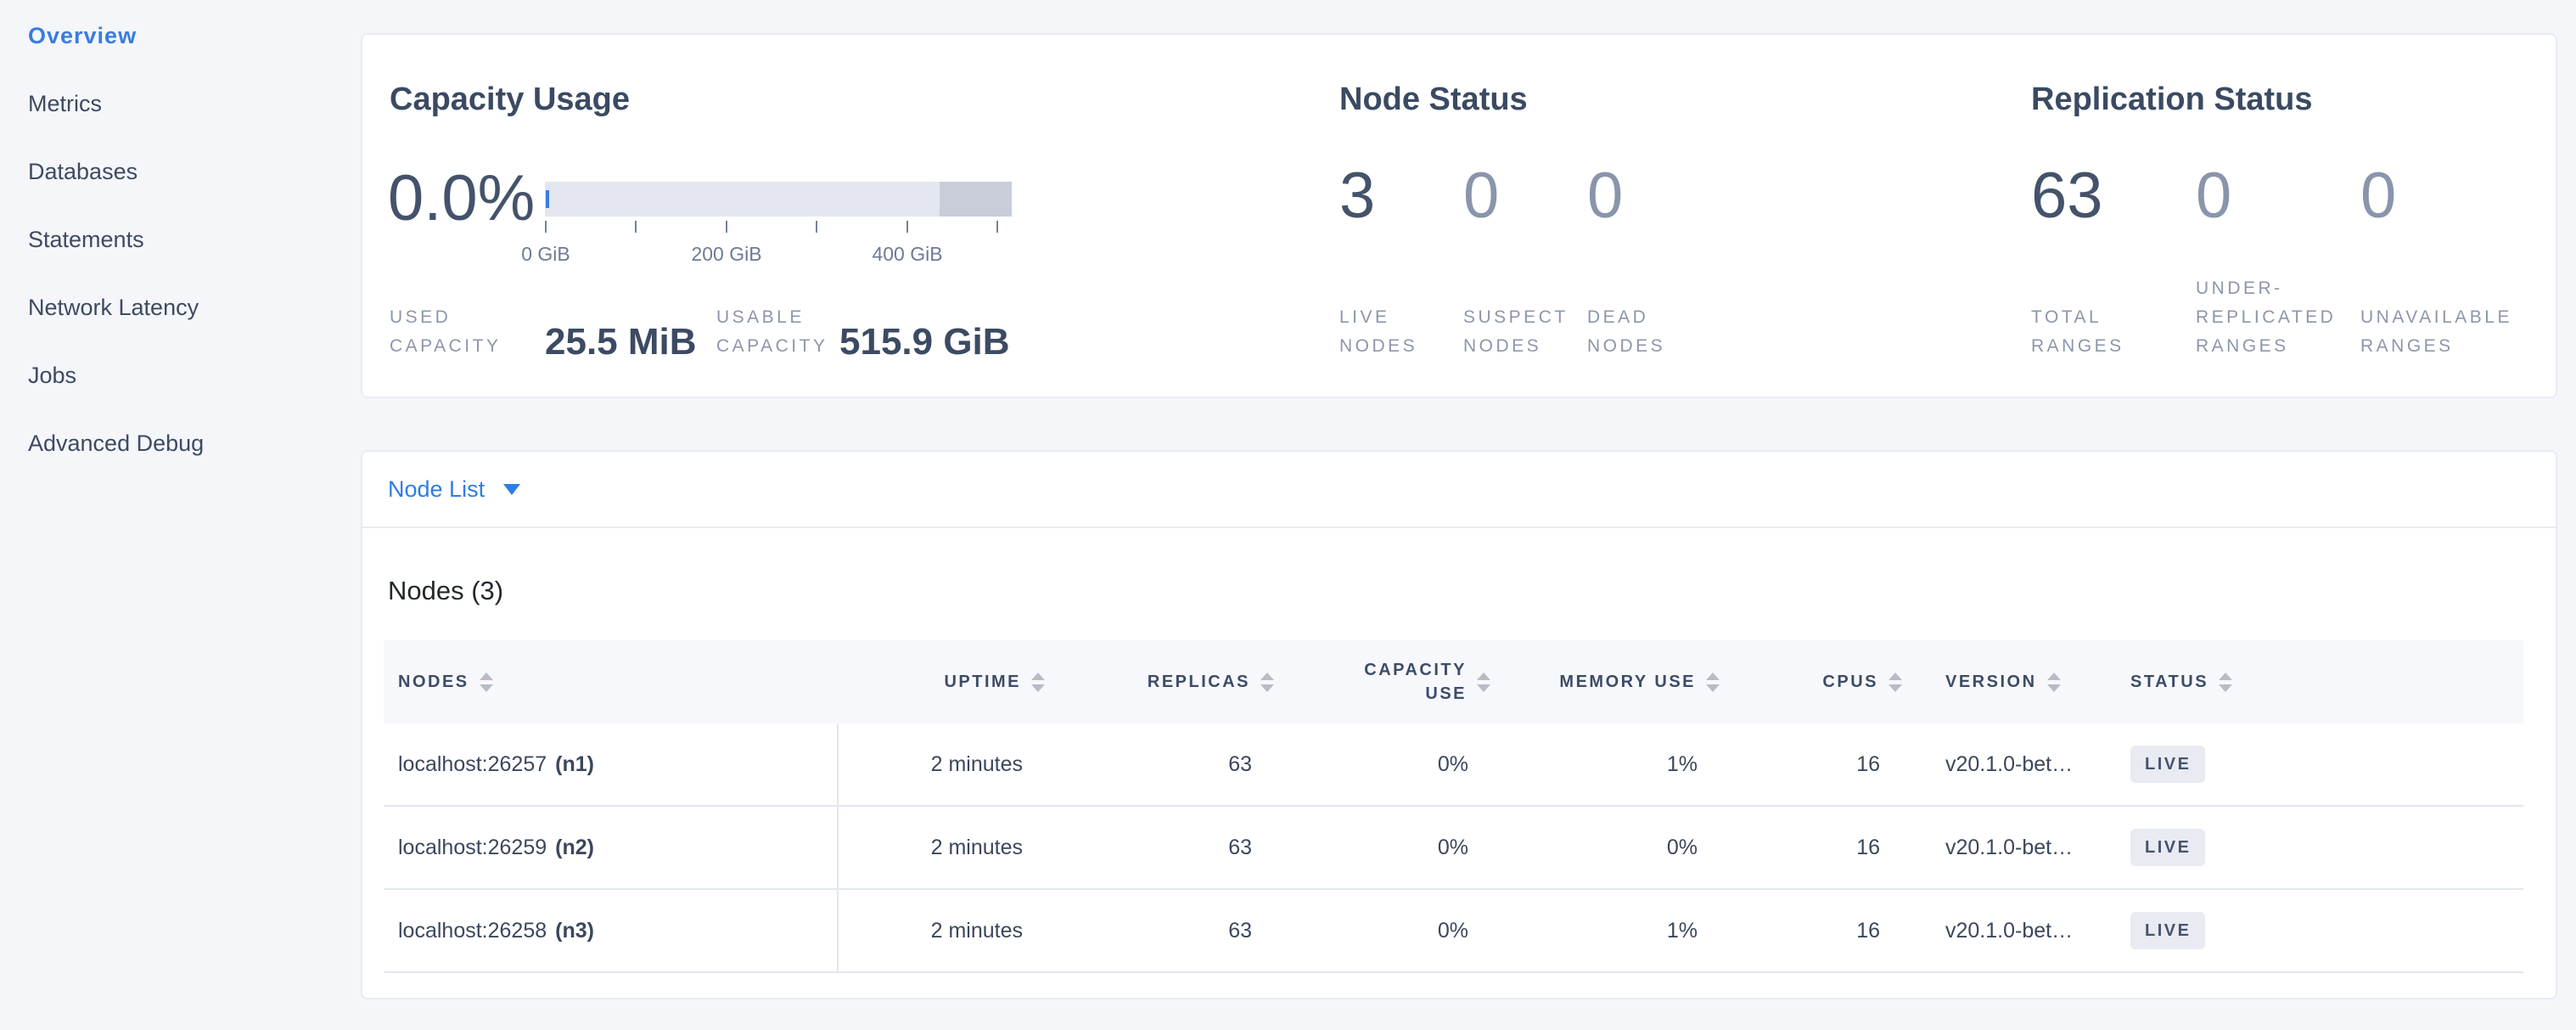 Image resolution: width=2576 pixels, height=1030 pixels. What do you see at coordinates (2276, 275) in the screenshot?
I see `under-replicated-ranges-stat: 0 UNDER-REPLICATED RANGES` at bounding box center [2276, 275].